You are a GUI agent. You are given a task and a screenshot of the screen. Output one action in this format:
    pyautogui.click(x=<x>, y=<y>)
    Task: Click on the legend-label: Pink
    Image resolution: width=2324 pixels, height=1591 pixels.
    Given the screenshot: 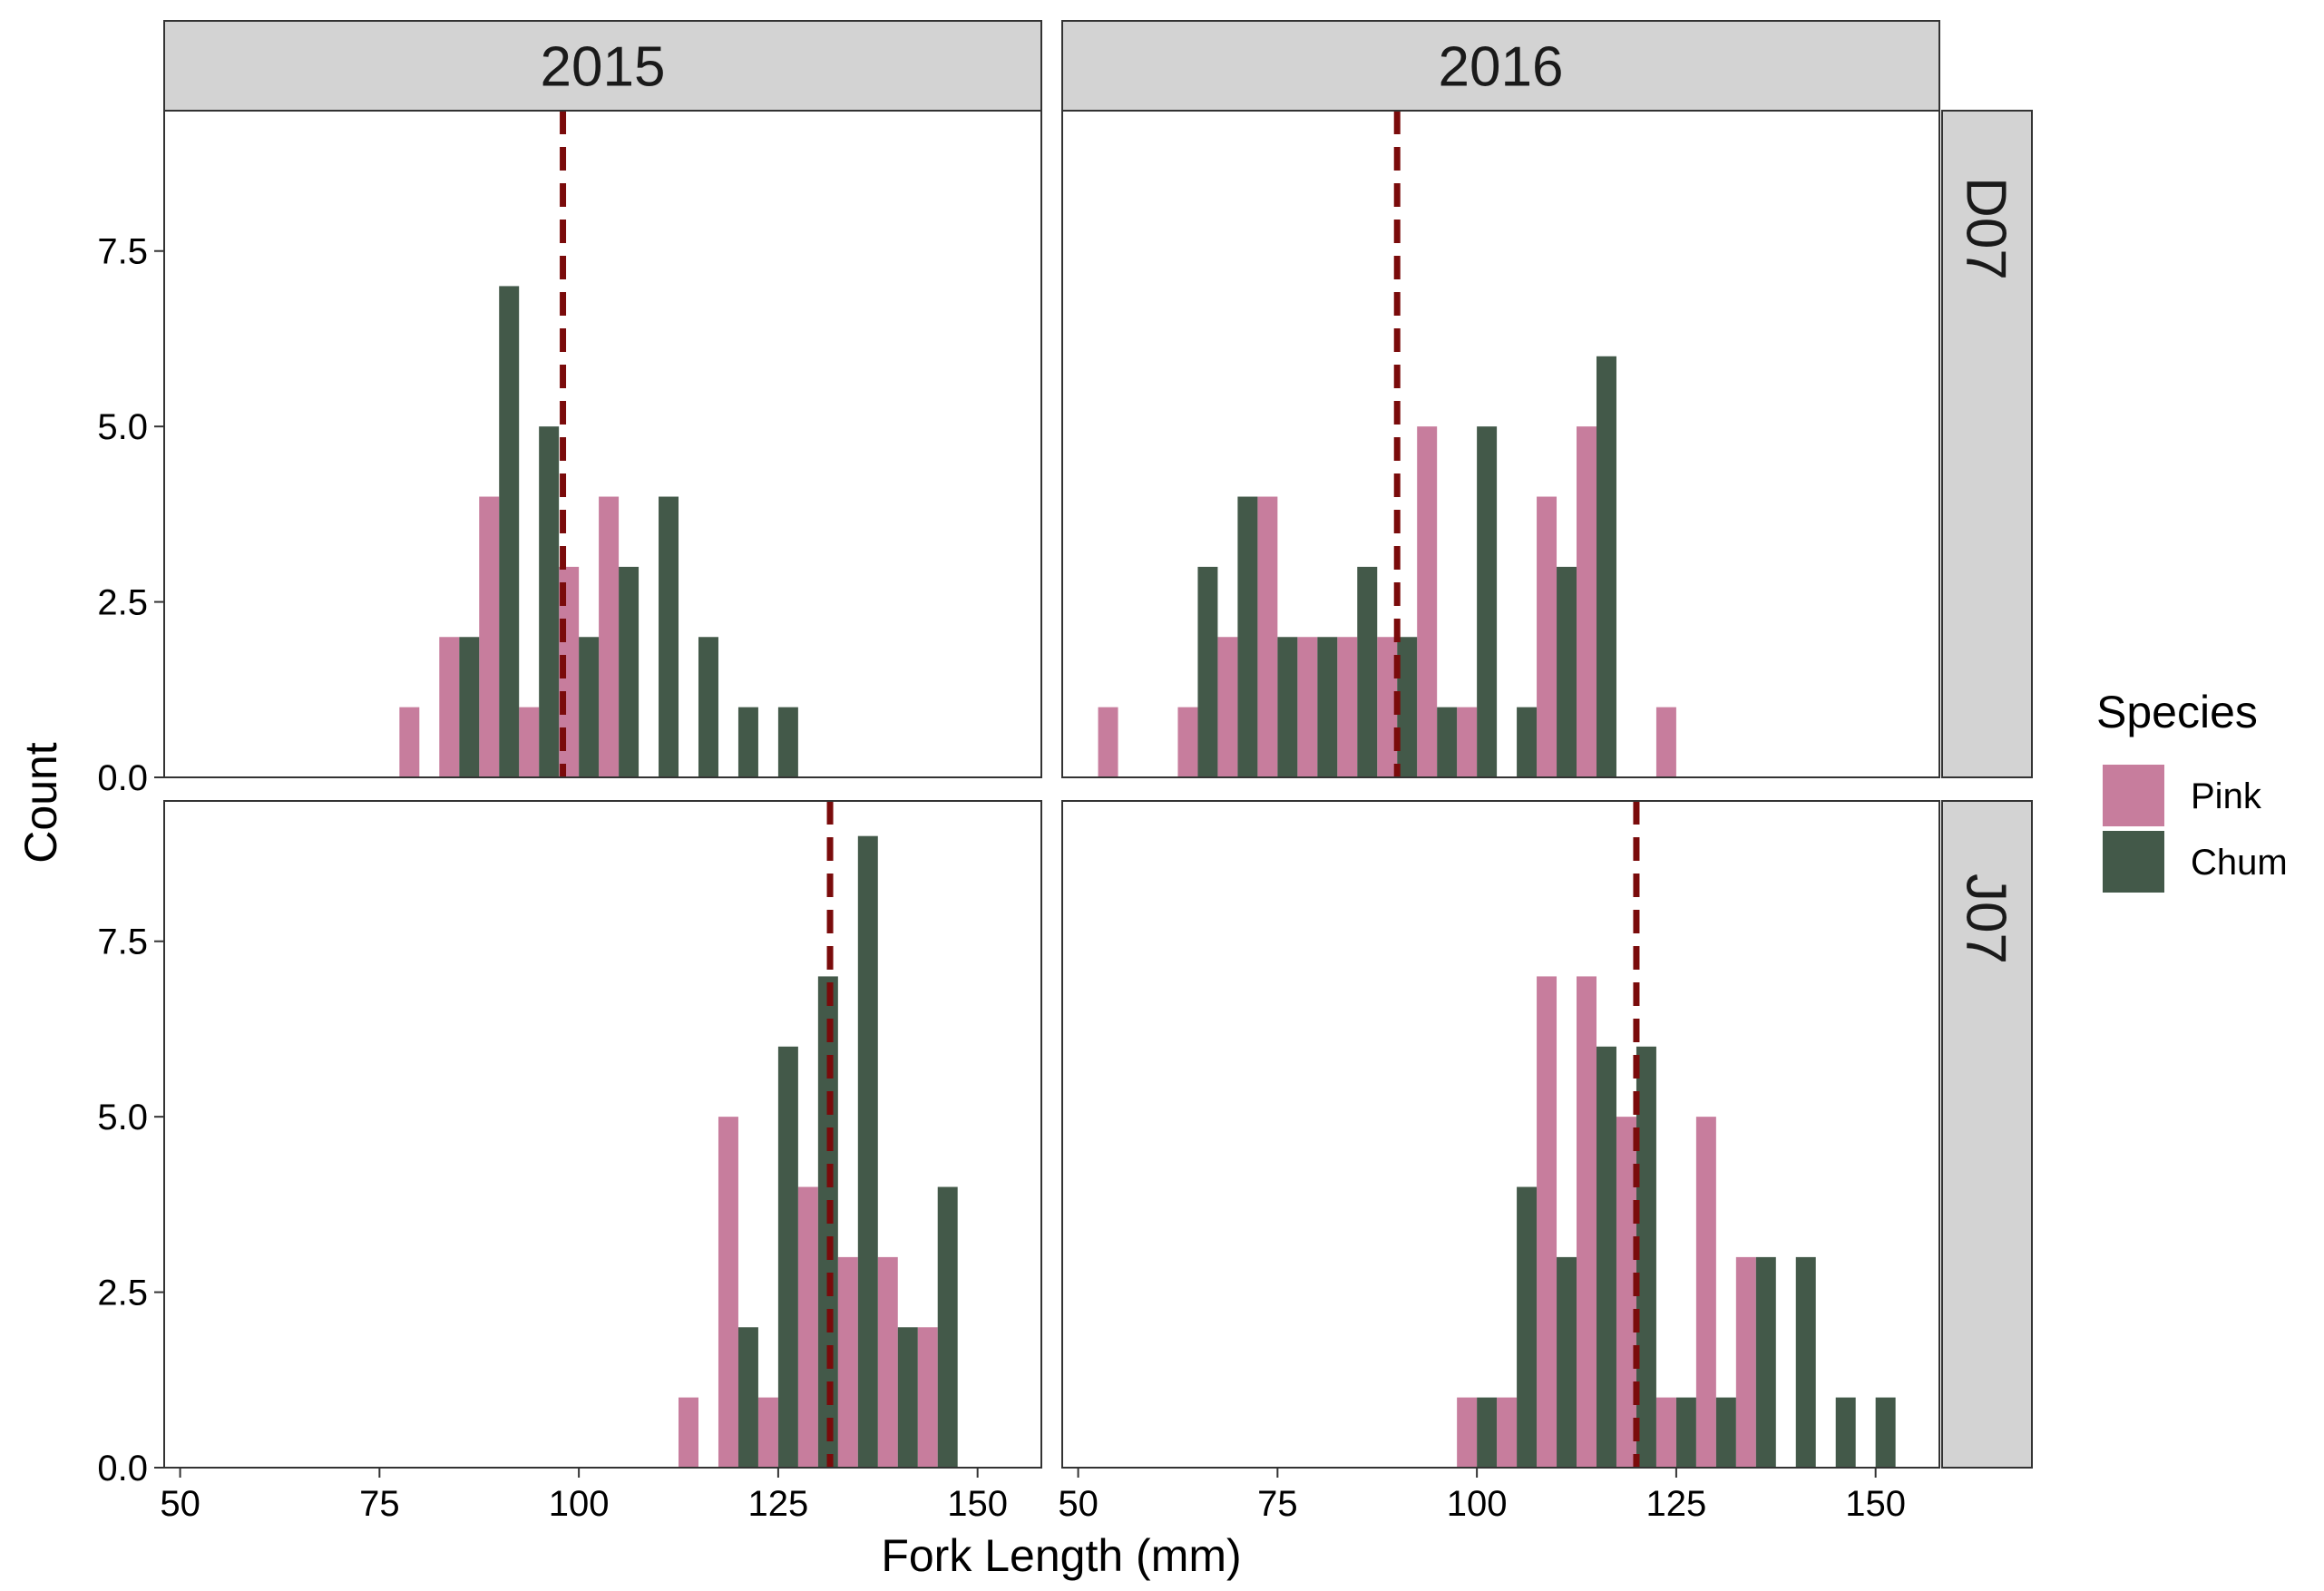 What is the action you would take?
    pyautogui.click(x=2226, y=796)
    